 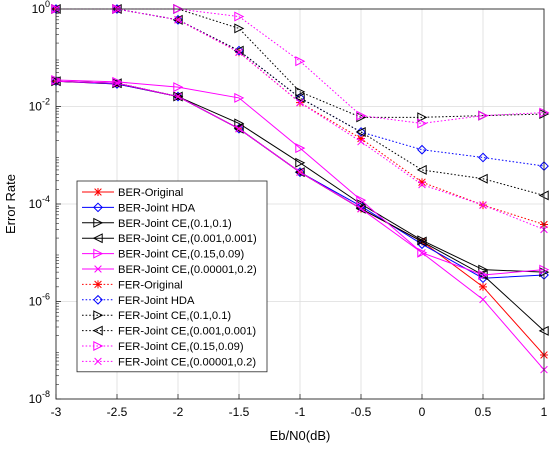 I want to click on x-tick-label: 1, so click(x=544, y=412).